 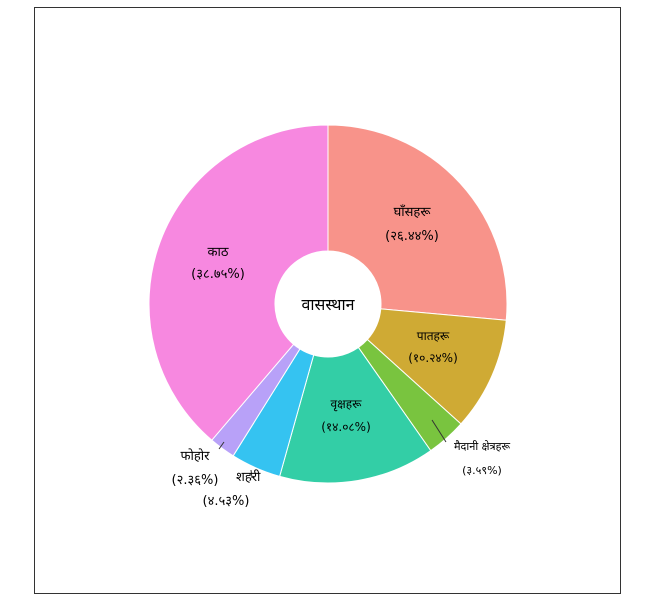 What do you see at coordinates (346, 427) in the screenshot?
I see `slice-pct-वृक्षहरू: (१४.०८%)` at bounding box center [346, 427].